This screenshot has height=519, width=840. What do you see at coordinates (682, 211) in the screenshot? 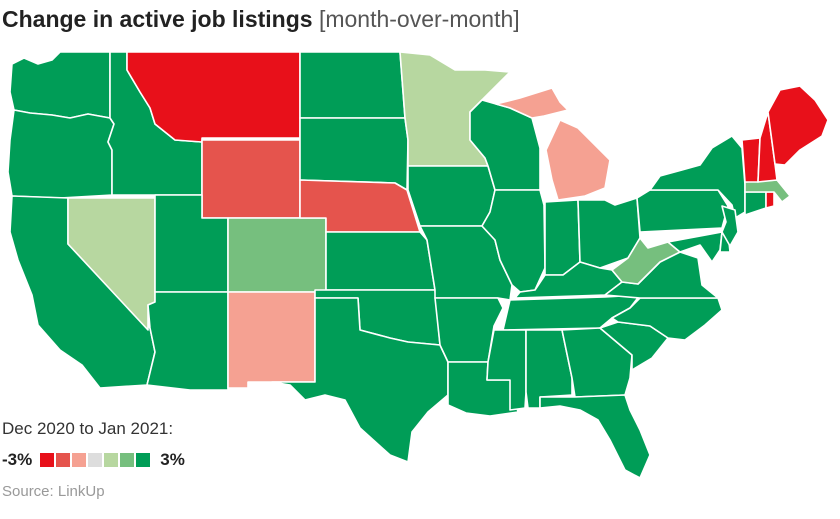
I see `state-pennsylvania` at bounding box center [682, 211].